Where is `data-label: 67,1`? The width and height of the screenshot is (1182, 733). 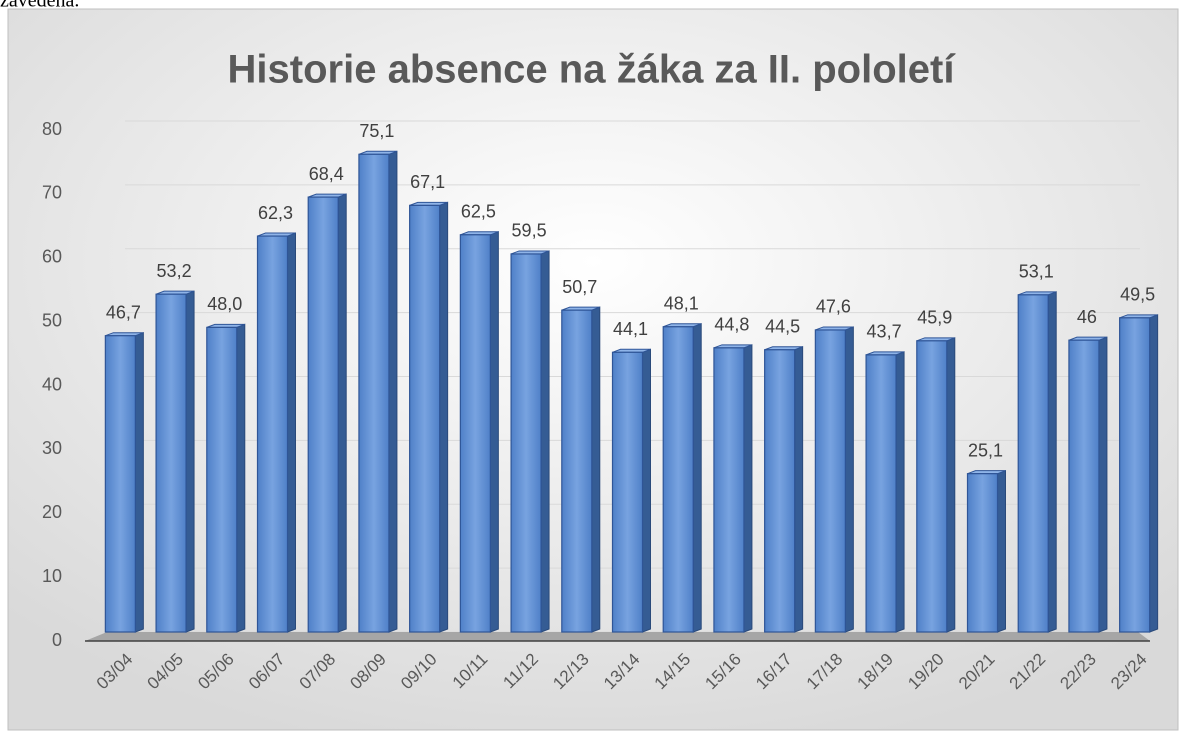
data-label: 67,1 is located at coordinates (427, 182).